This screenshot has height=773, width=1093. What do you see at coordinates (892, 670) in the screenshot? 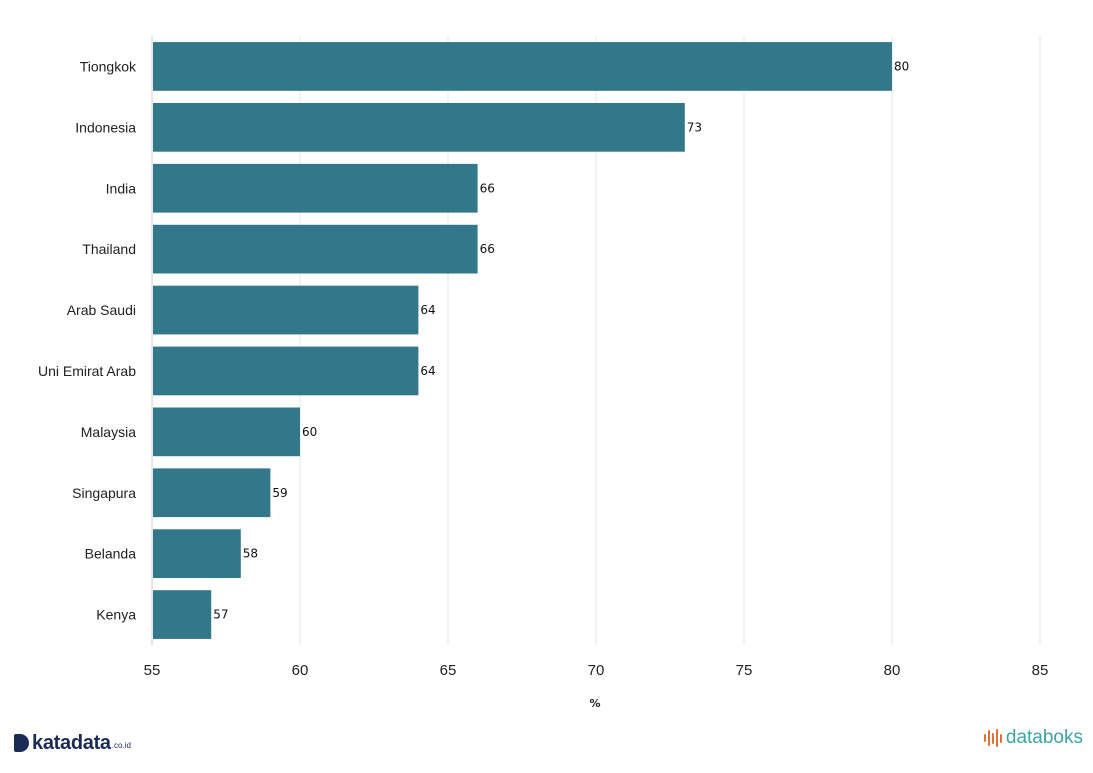
I see `x-tick-label: 80` at bounding box center [892, 670].